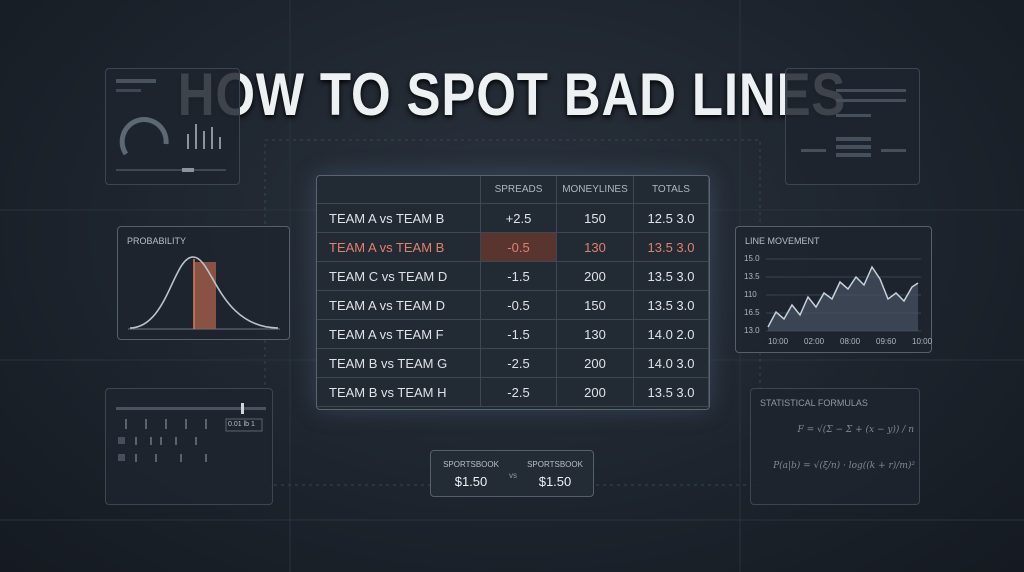 The image size is (1024, 572). I want to click on slider-panel: 0.01 lb 1, so click(189, 446).